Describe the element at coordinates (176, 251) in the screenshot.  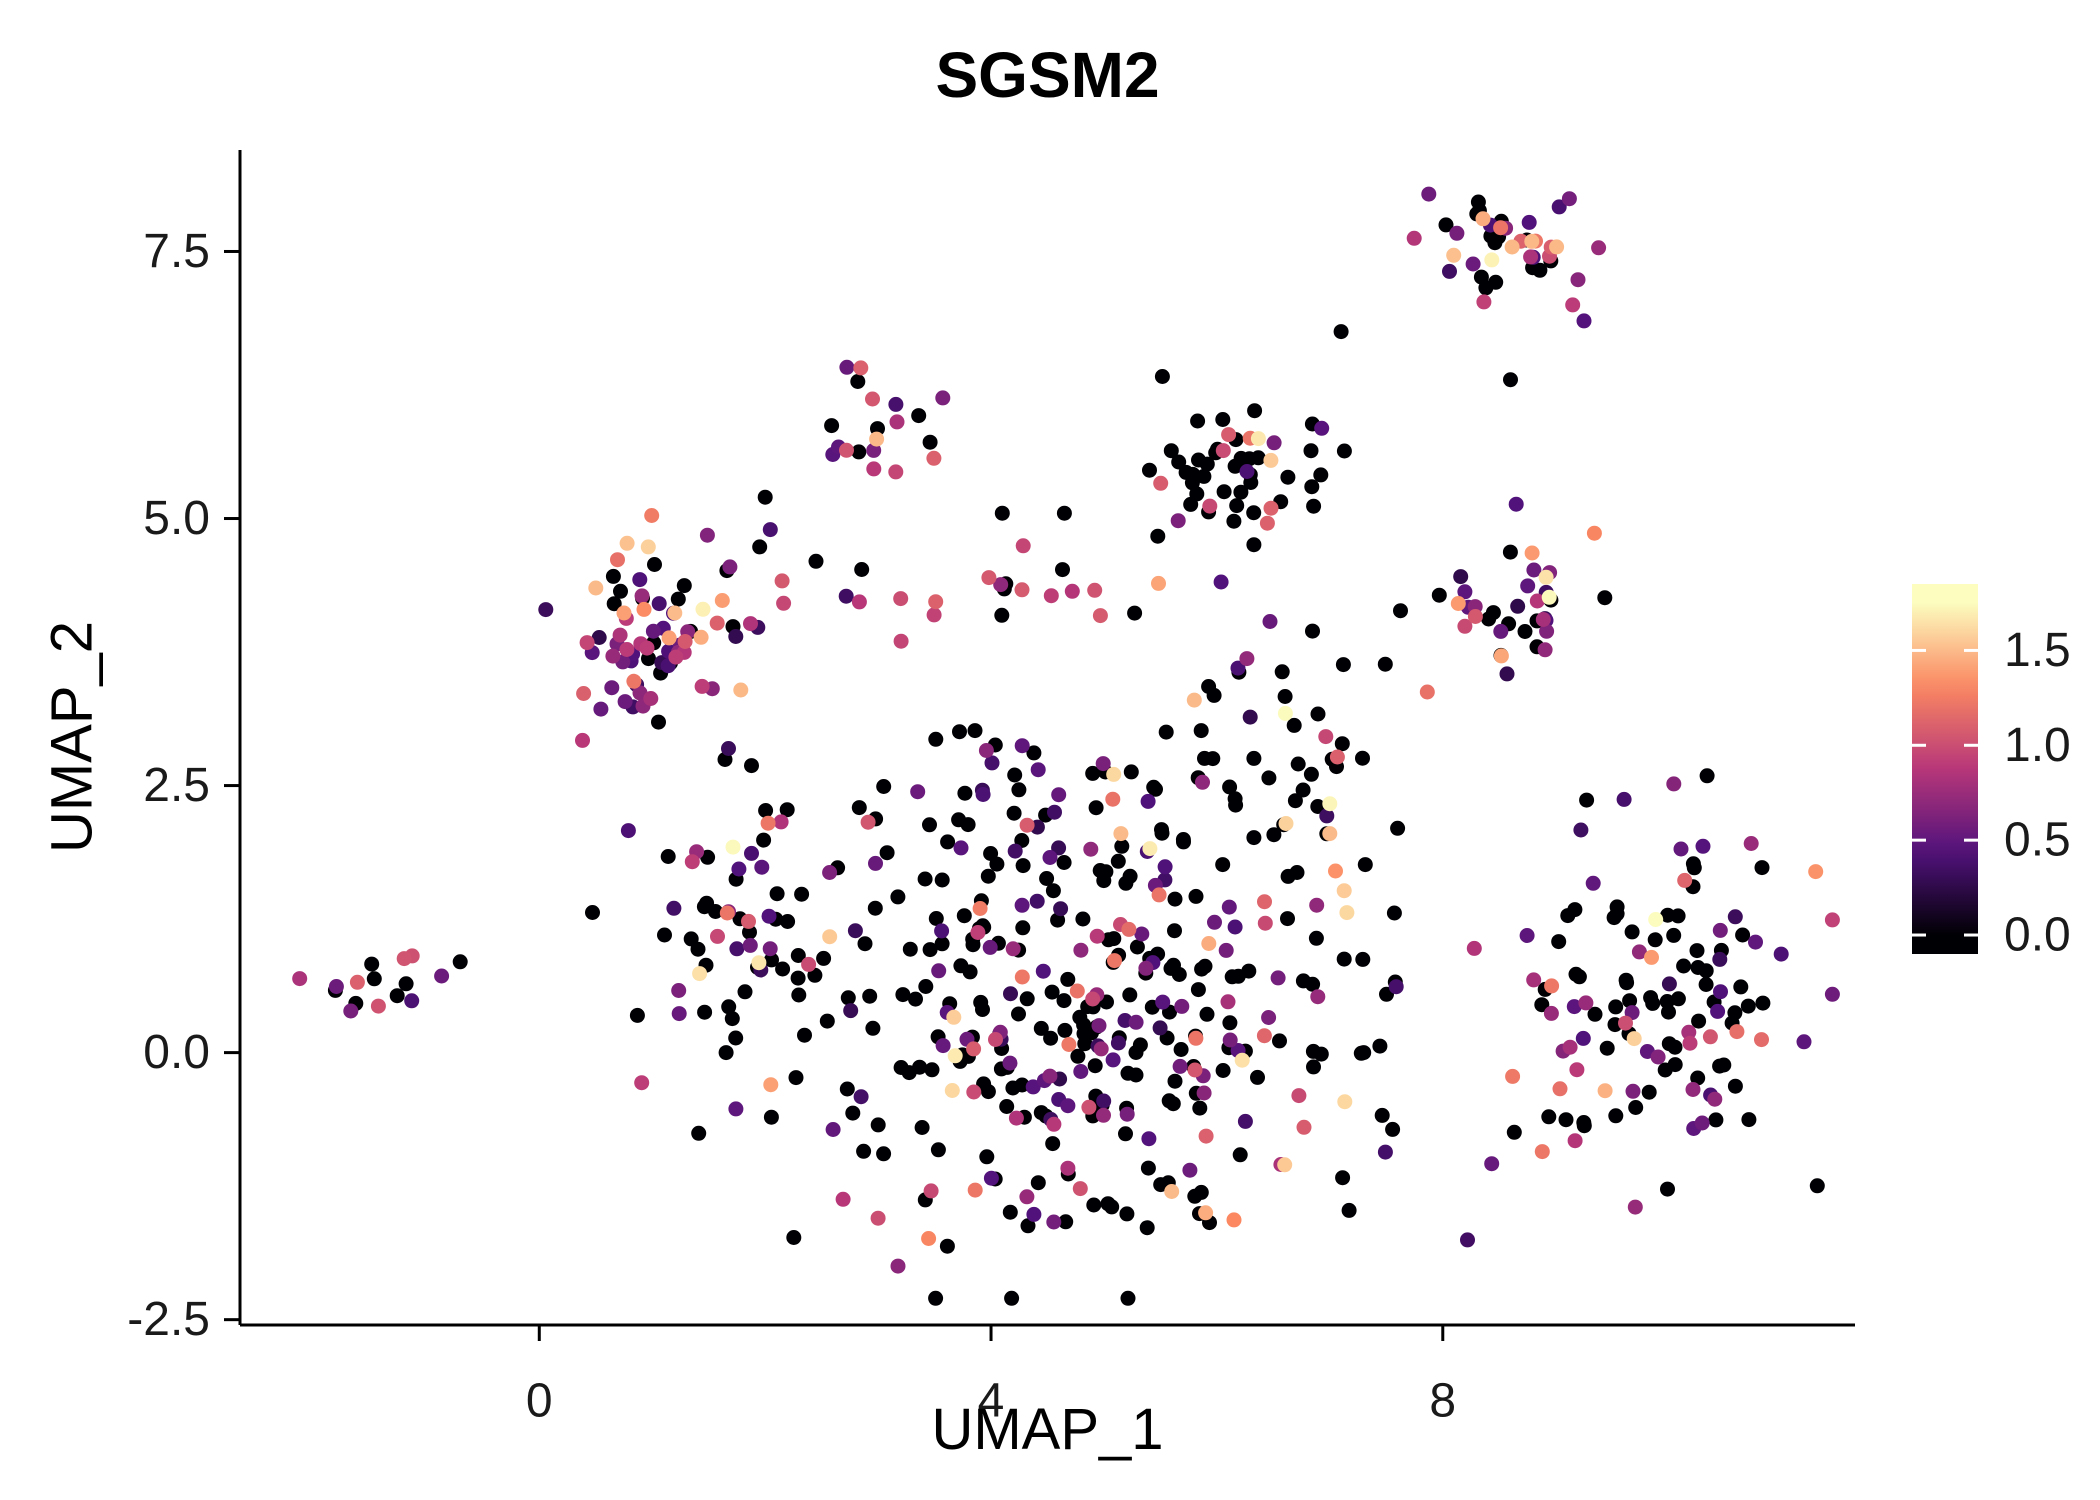
I see `y-tick-label: 7.5` at that location.